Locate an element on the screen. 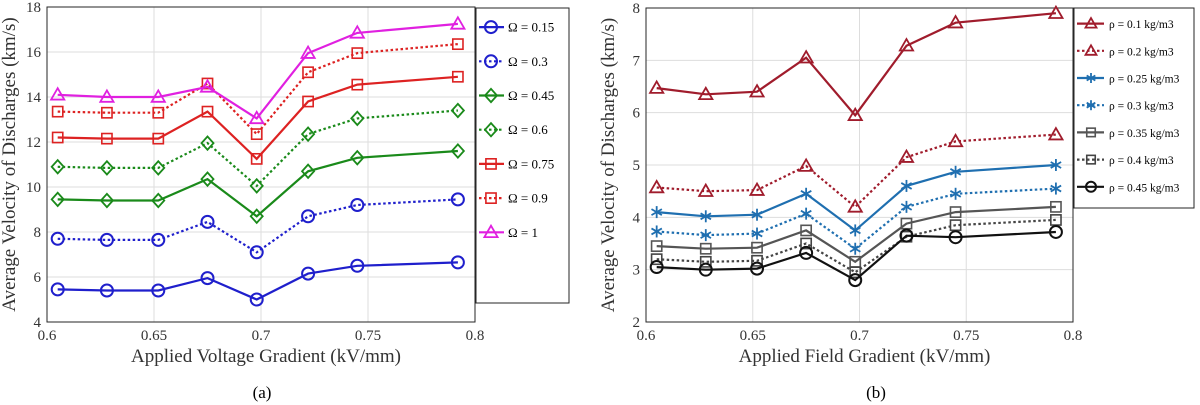  x-tick-label: 0.7 is located at coordinates (261, 336).